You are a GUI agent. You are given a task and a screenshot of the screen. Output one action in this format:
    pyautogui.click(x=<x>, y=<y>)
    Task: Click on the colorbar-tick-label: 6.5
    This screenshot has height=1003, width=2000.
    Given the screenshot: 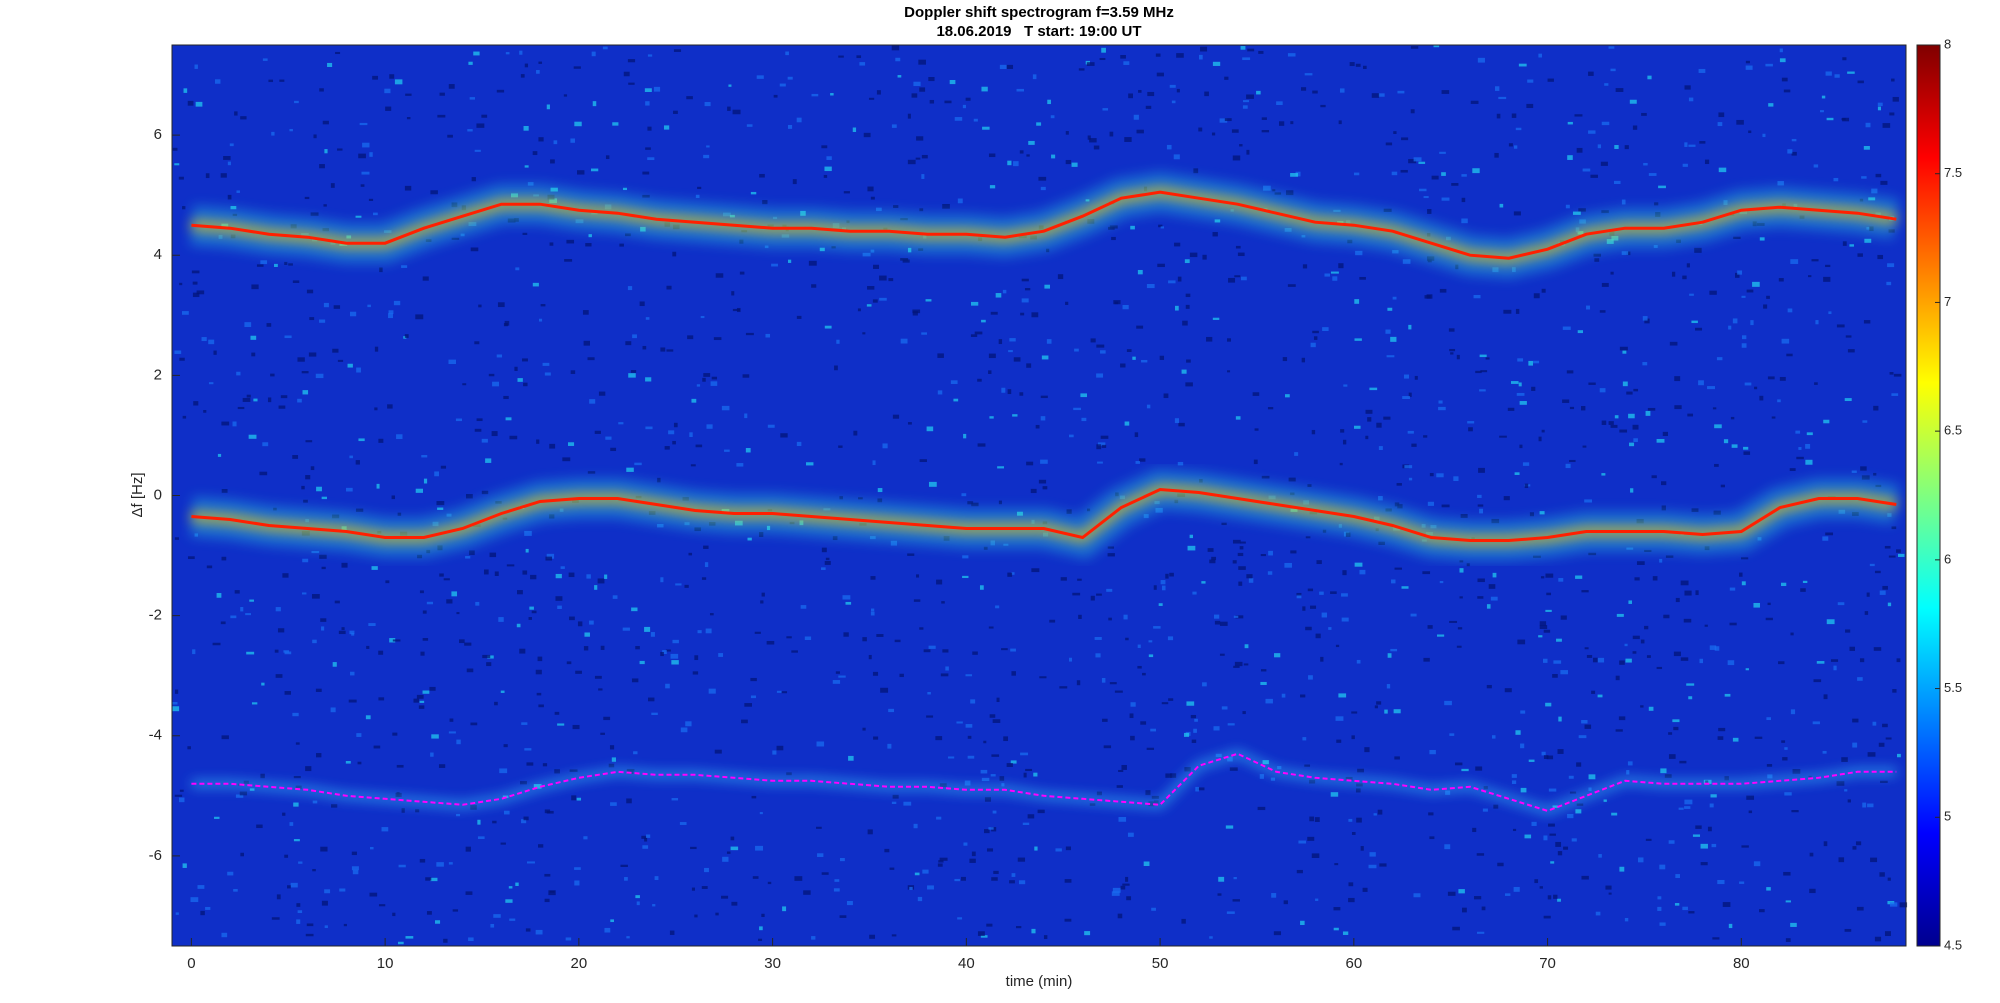 What is the action you would take?
    pyautogui.click(x=1953, y=430)
    